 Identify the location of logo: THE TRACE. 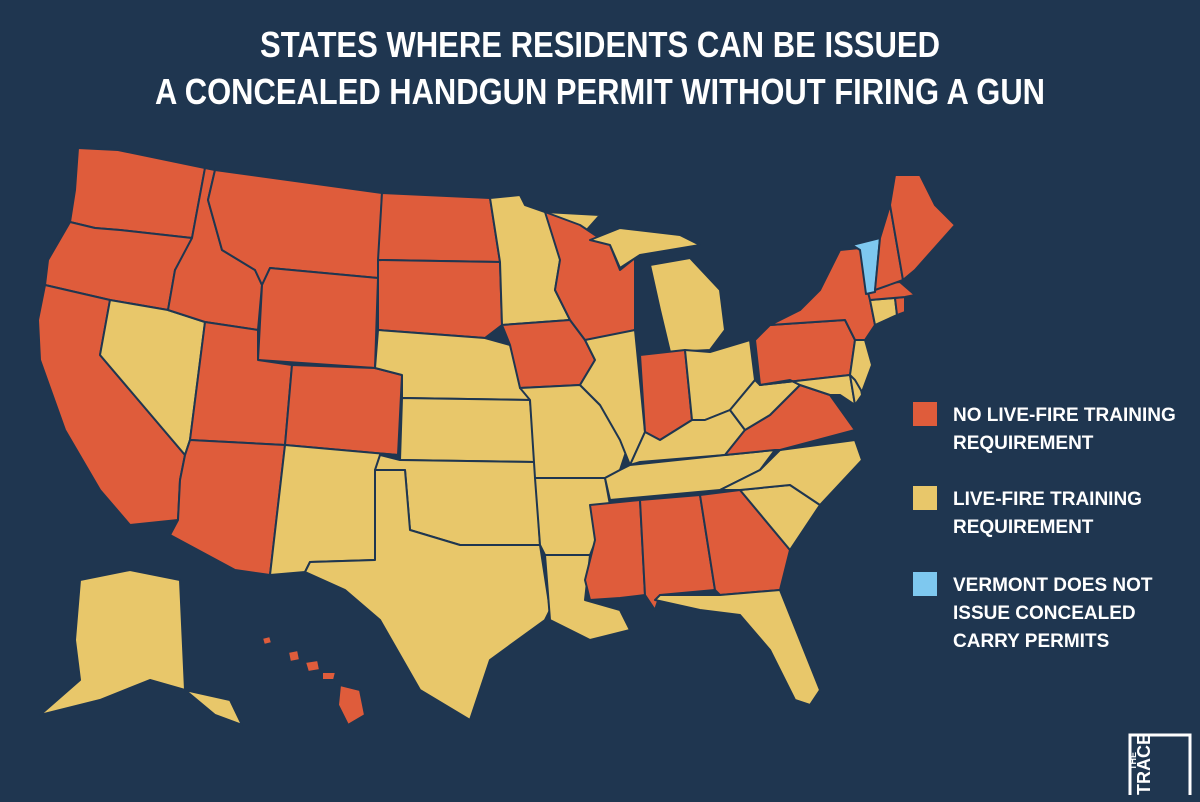
(1160, 764).